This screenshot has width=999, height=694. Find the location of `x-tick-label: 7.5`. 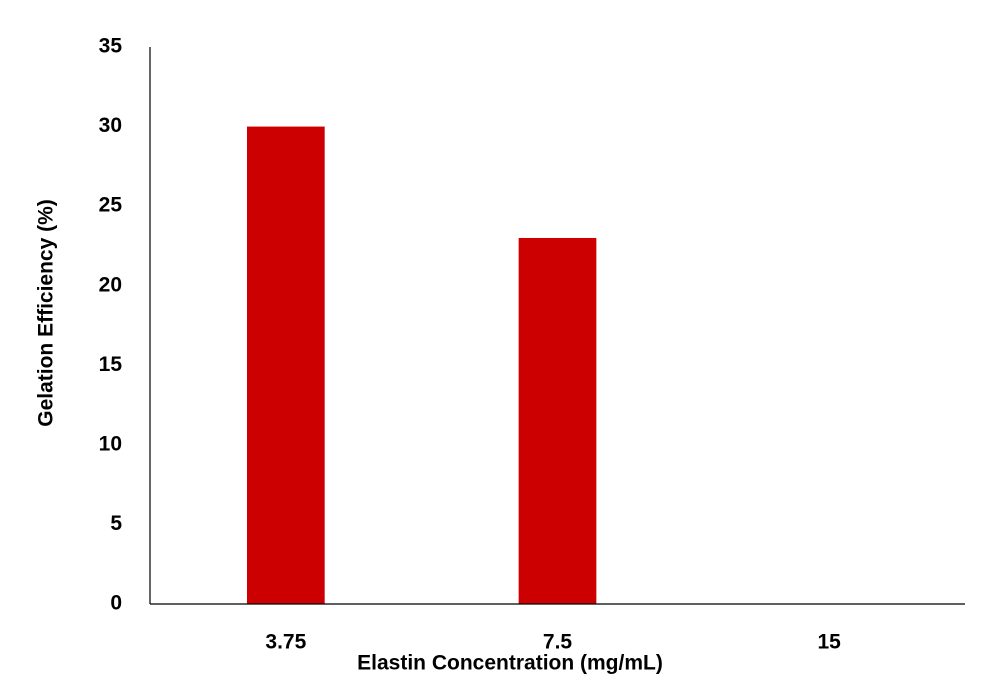

x-tick-label: 7.5 is located at coordinates (558, 642).